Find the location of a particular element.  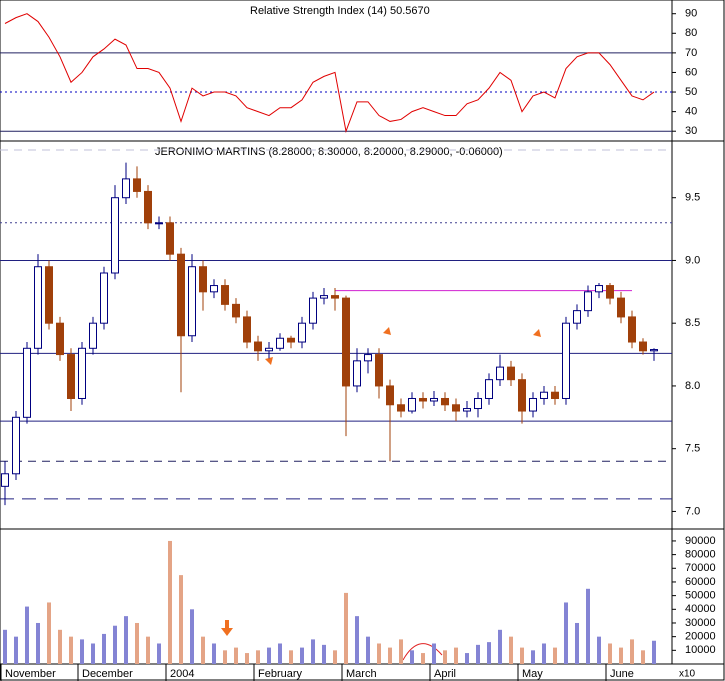

y-tick-label: 70 is located at coordinates (691, 53).